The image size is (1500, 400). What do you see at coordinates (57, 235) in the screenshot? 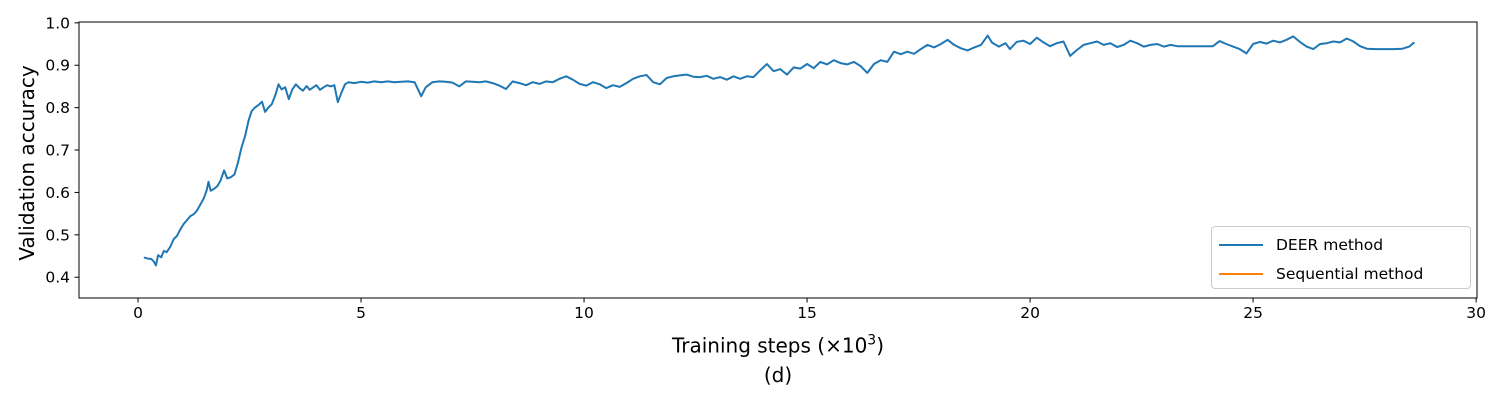
I see `y-tick-label: 0.5` at bounding box center [57, 235].